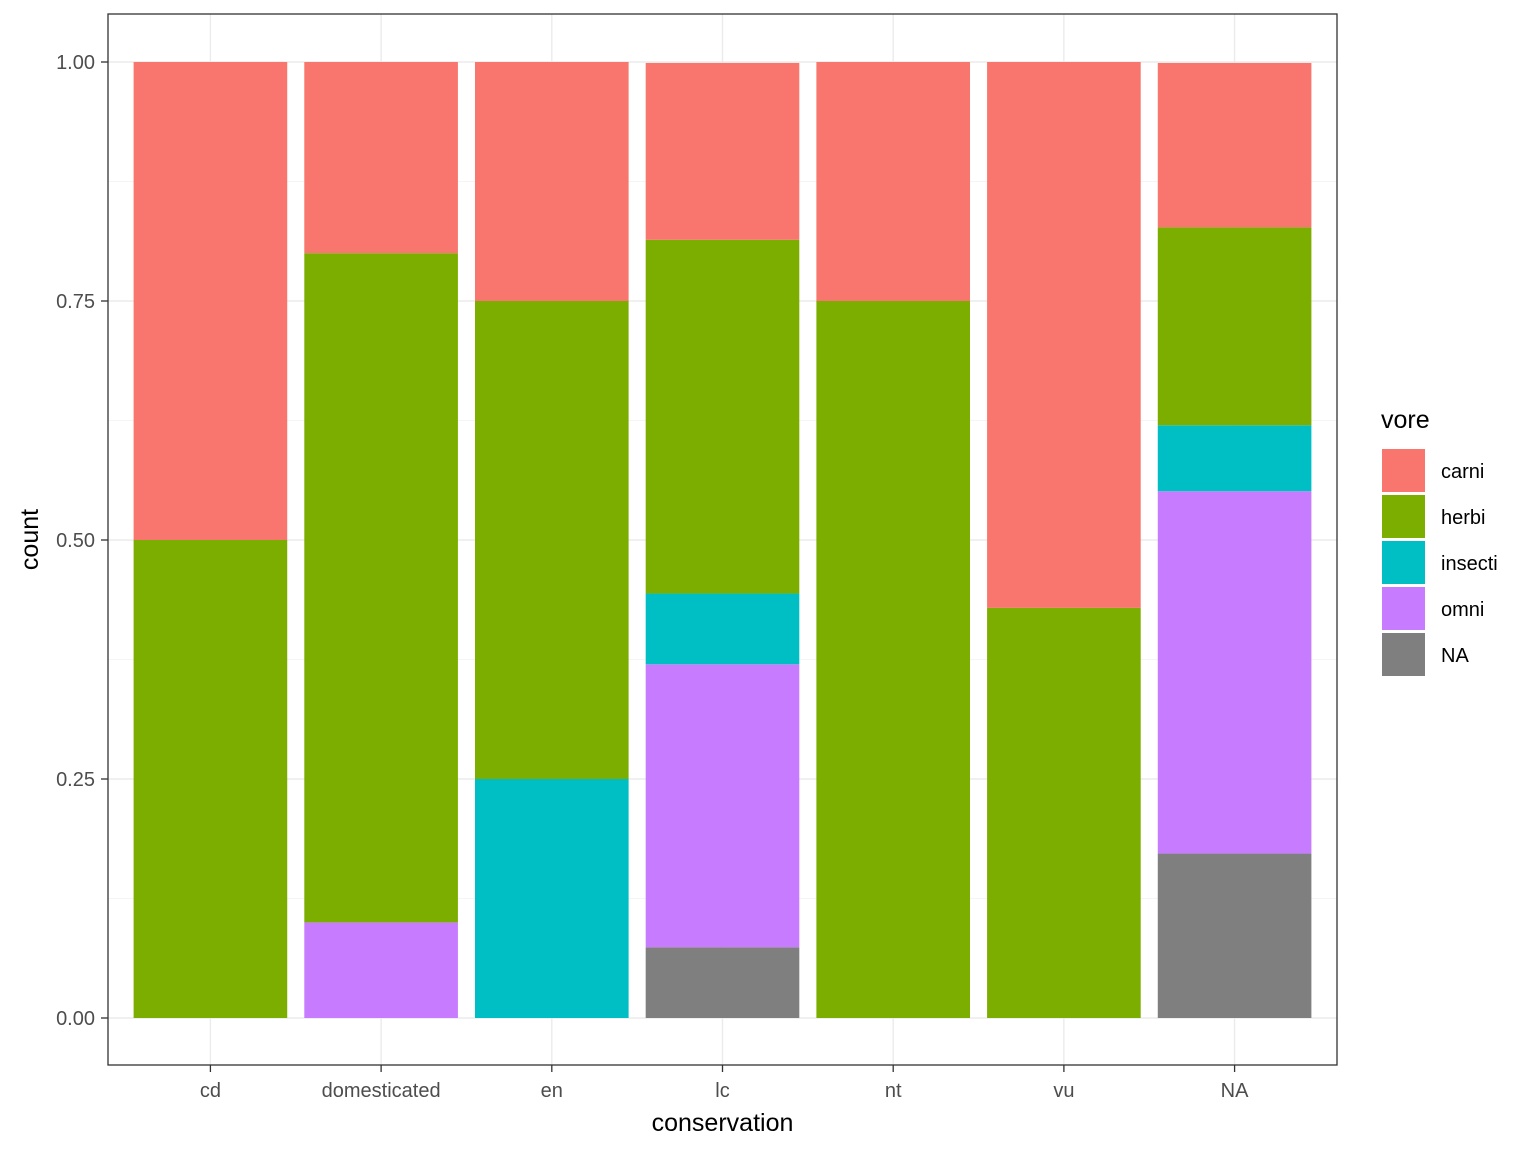  I want to click on bar-segment-herbi-lc, so click(722, 416).